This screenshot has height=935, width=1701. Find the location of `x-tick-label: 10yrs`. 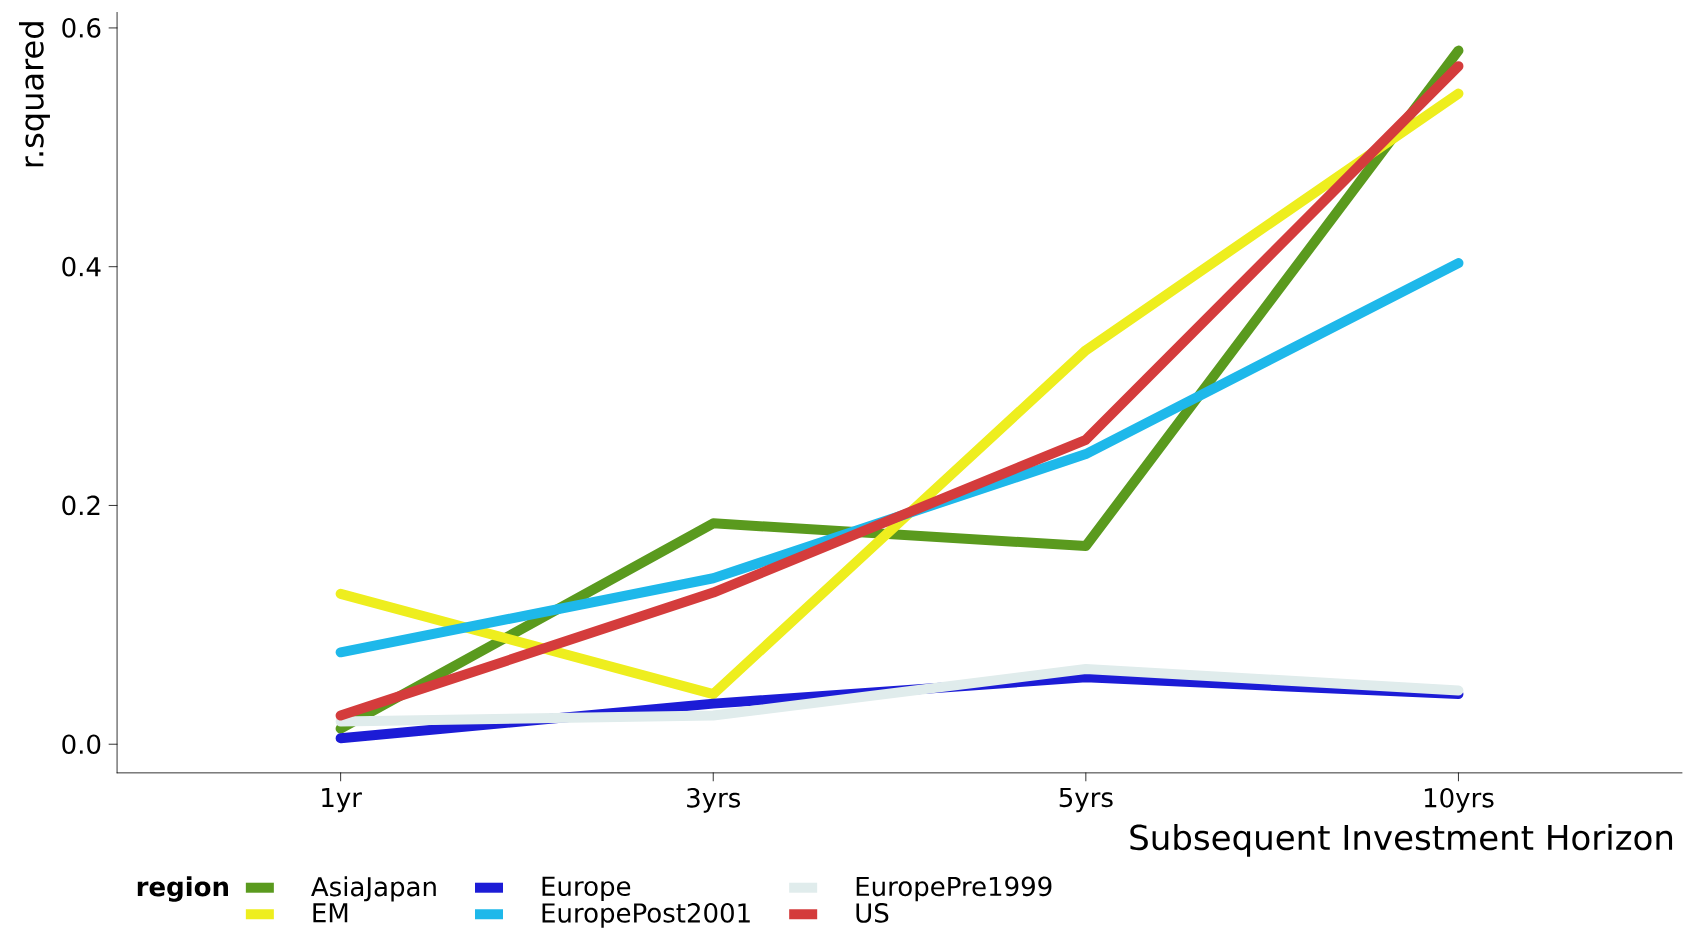

x-tick-label: 10yrs is located at coordinates (1459, 800).